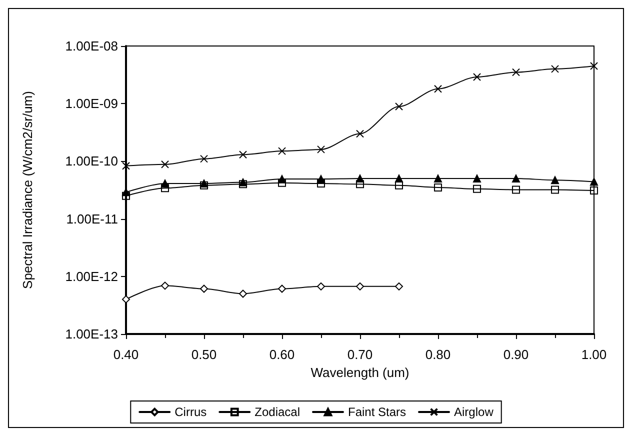 The width and height of the screenshot is (632, 436). Describe the element at coordinates (277, 412) in the screenshot. I see `legend-label: Zodiacal` at that location.